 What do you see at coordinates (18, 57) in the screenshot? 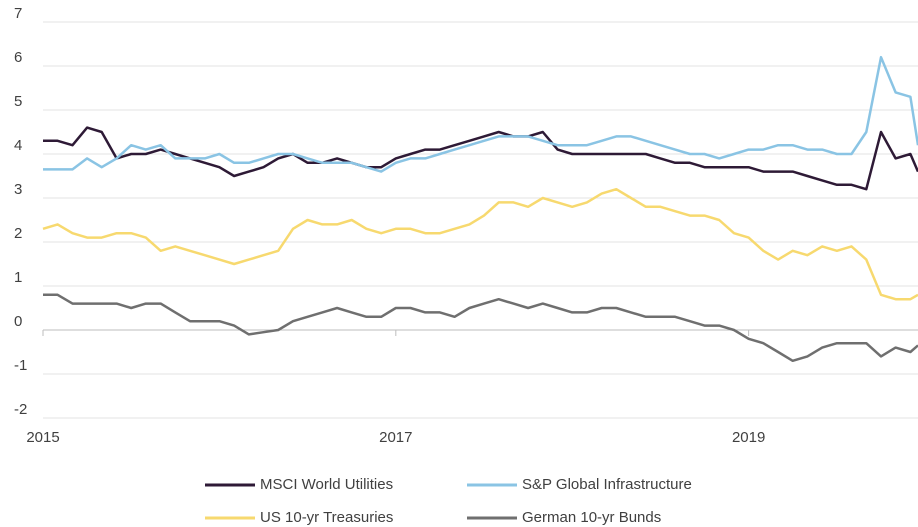
I see `y-tick-label: 6` at bounding box center [18, 57].